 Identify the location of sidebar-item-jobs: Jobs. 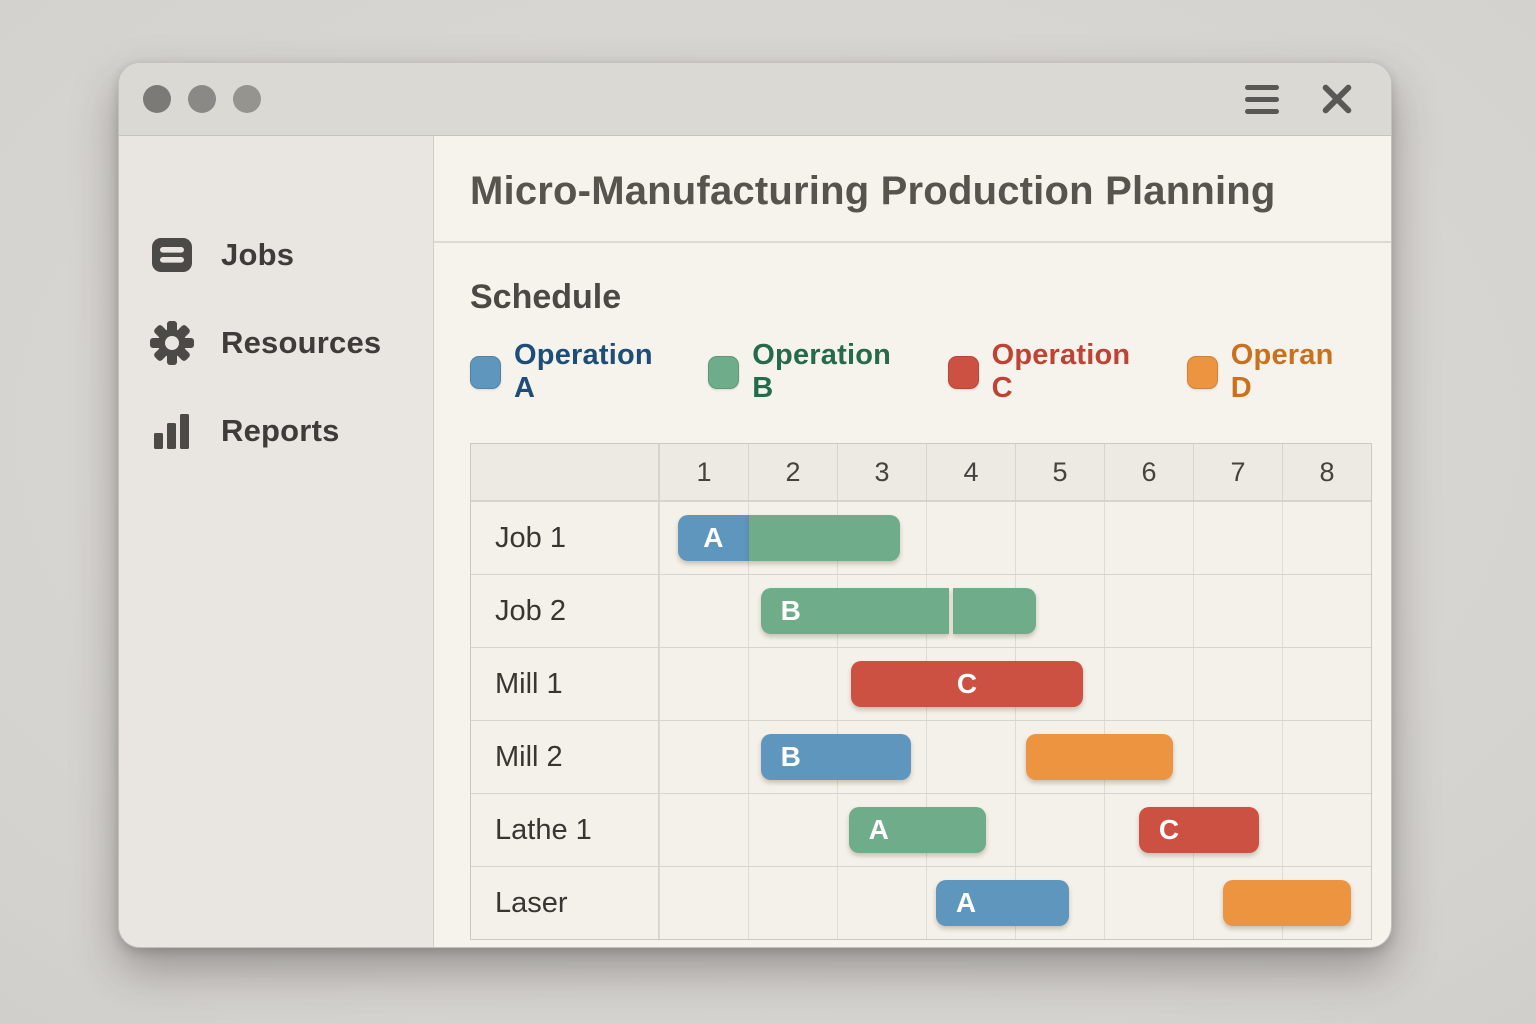
(291, 255).